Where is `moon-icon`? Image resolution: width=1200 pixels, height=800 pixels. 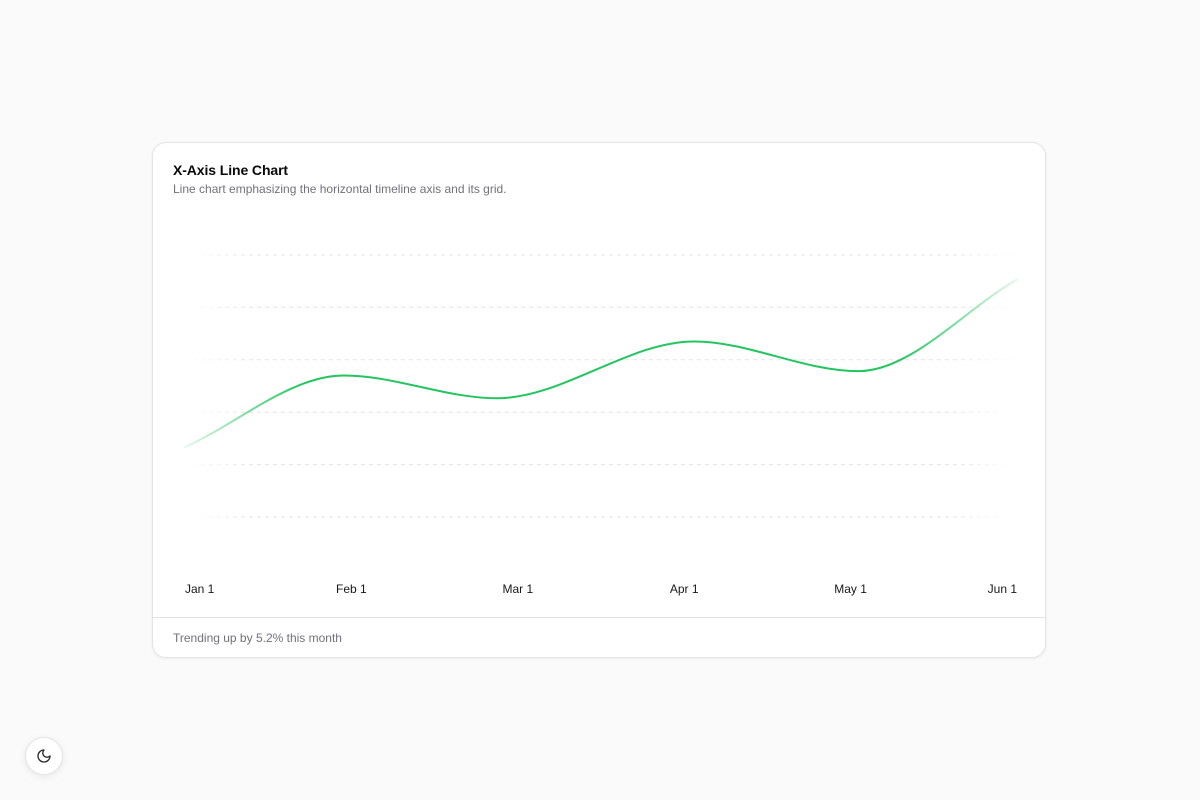 moon-icon is located at coordinates (44, 756).